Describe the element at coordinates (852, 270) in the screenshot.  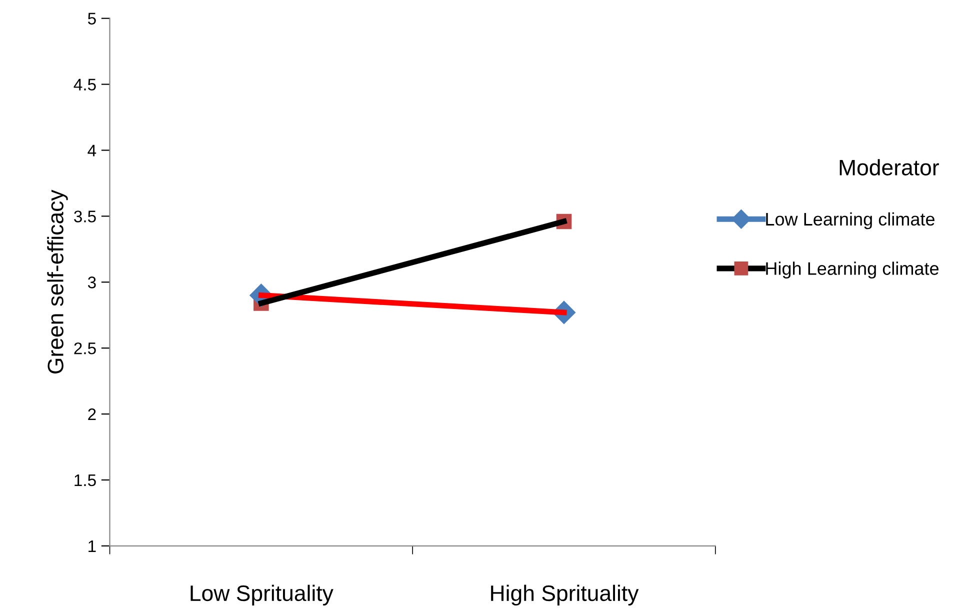
I see `legend-label: High Learning climate` at that location.